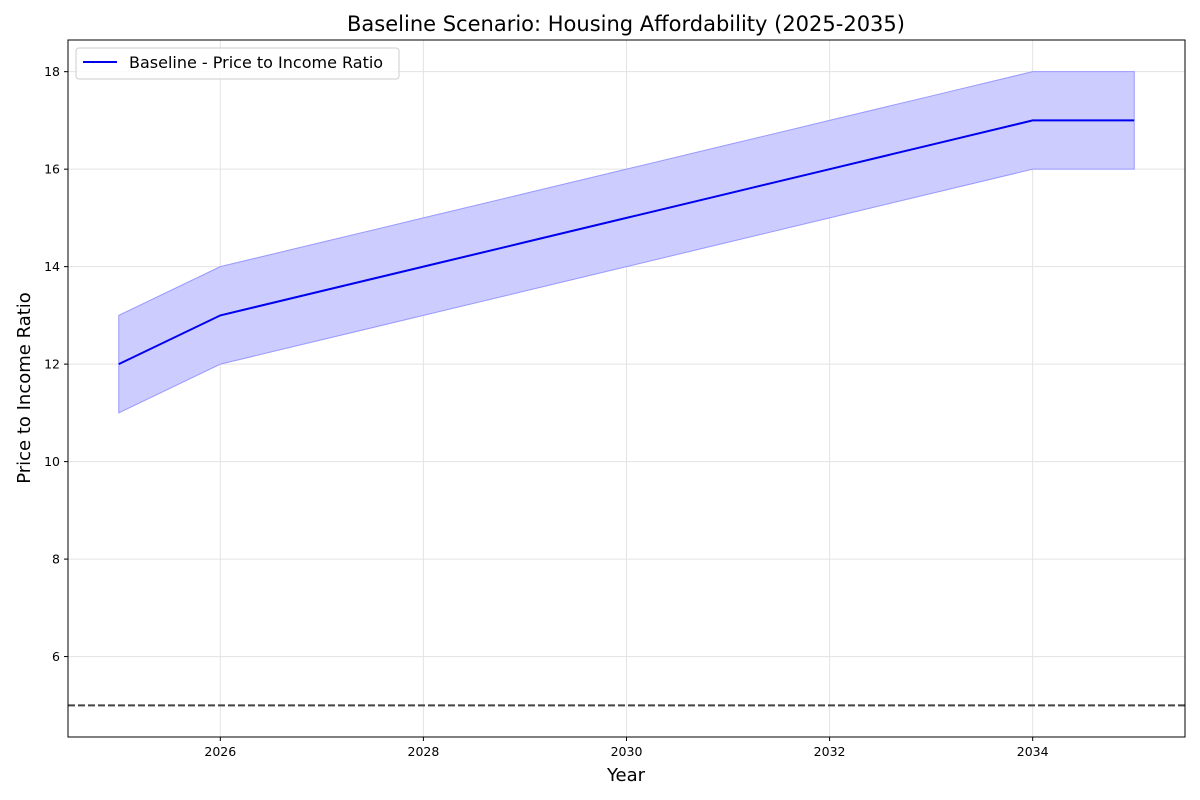 The width and height of the screenshot is (1200, 800). I want to click on y-axis: 6 8 10 12 14 16 18, so click(56, 364).